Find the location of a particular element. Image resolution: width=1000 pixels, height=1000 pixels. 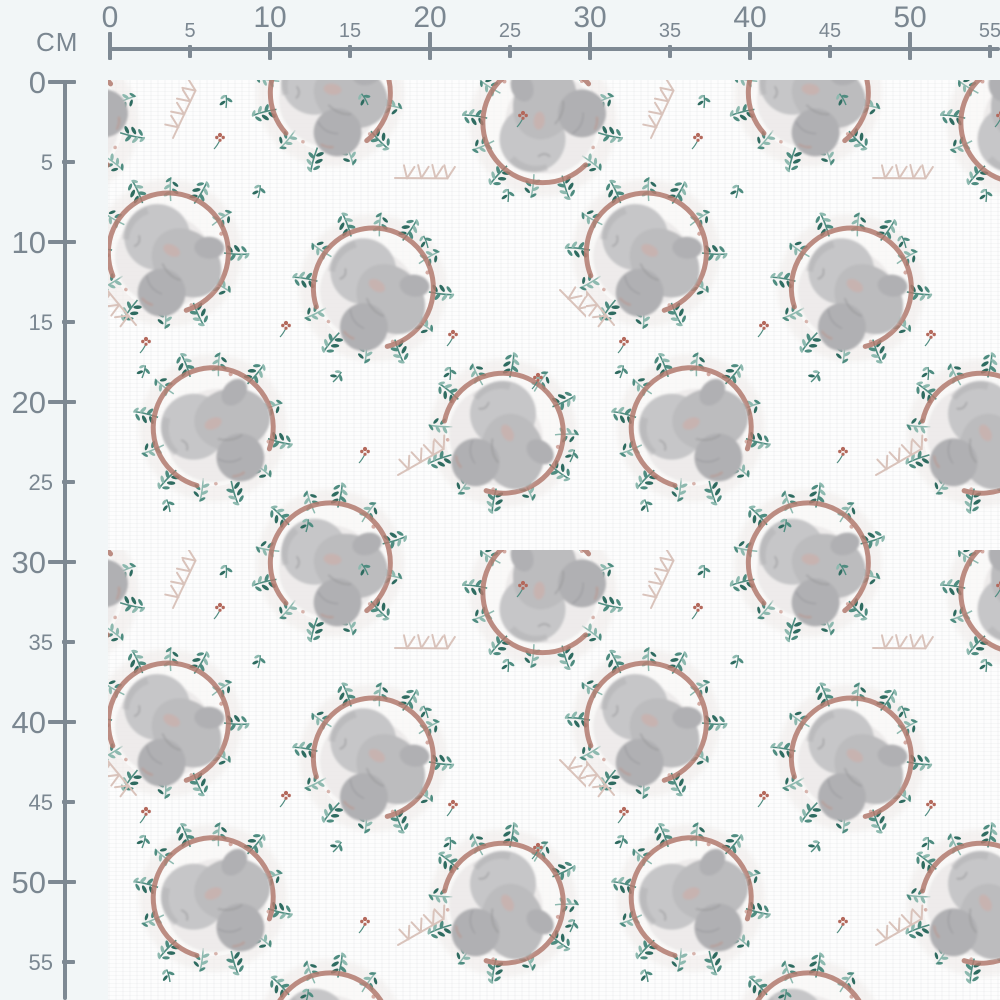

top-ruler-label-35: 35 is located at coordinates (670, 31).